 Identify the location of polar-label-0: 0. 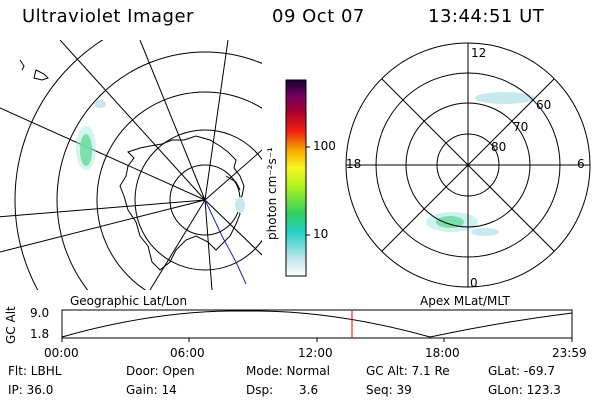
(474, 283).